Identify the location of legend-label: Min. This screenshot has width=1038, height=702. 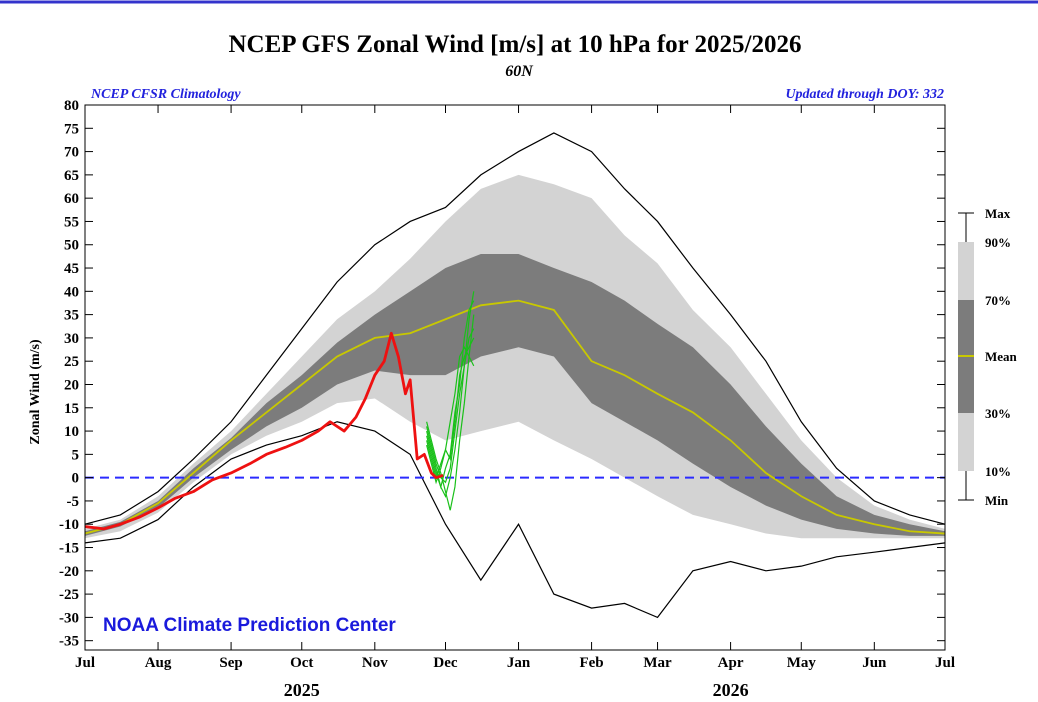
(997, 500).